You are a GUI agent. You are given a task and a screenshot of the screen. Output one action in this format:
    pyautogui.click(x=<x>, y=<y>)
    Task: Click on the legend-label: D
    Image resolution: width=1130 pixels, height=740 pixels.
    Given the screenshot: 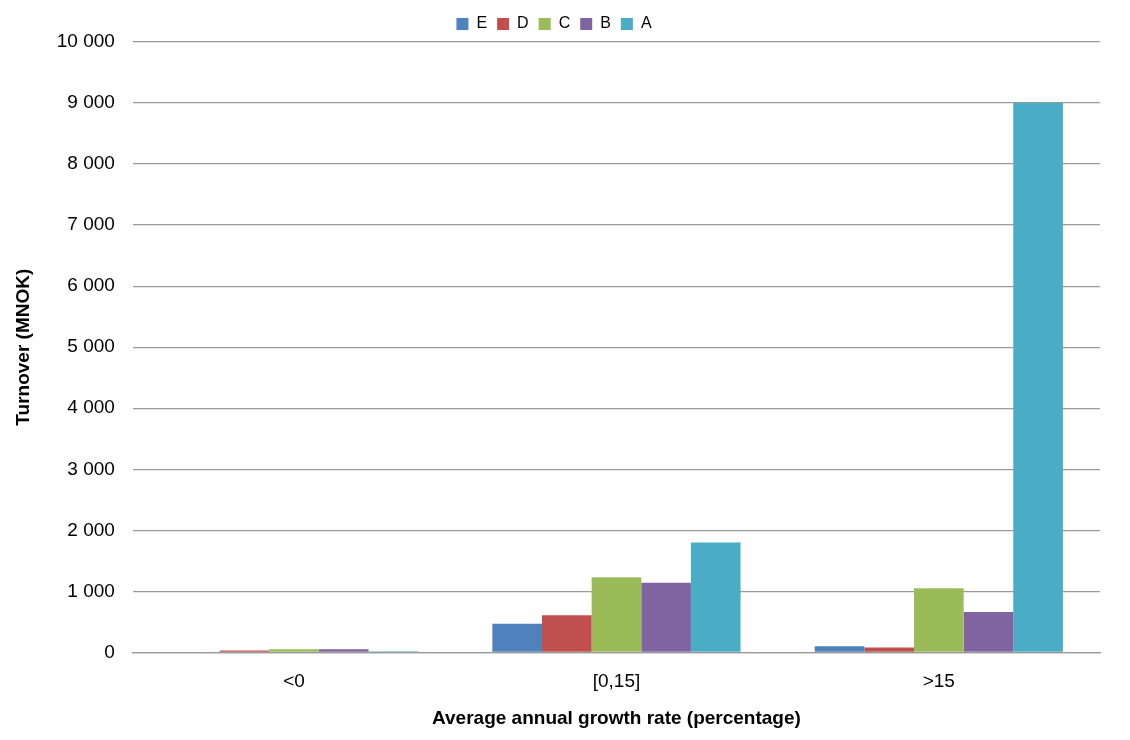 What is the action you would take?
    pyautogui.click(x=523, y=23)
    